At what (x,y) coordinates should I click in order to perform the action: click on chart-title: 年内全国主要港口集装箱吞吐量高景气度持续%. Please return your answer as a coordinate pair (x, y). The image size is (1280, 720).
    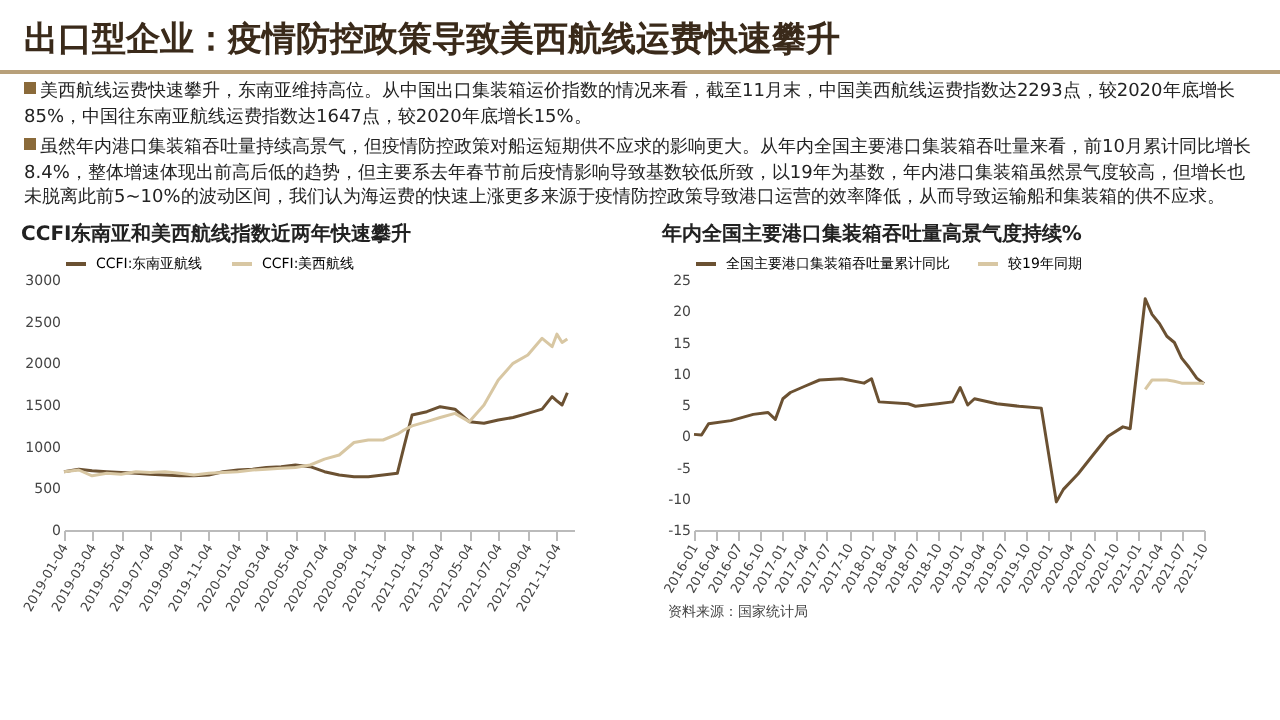
    Looking at the image, I should click on (870, 233).